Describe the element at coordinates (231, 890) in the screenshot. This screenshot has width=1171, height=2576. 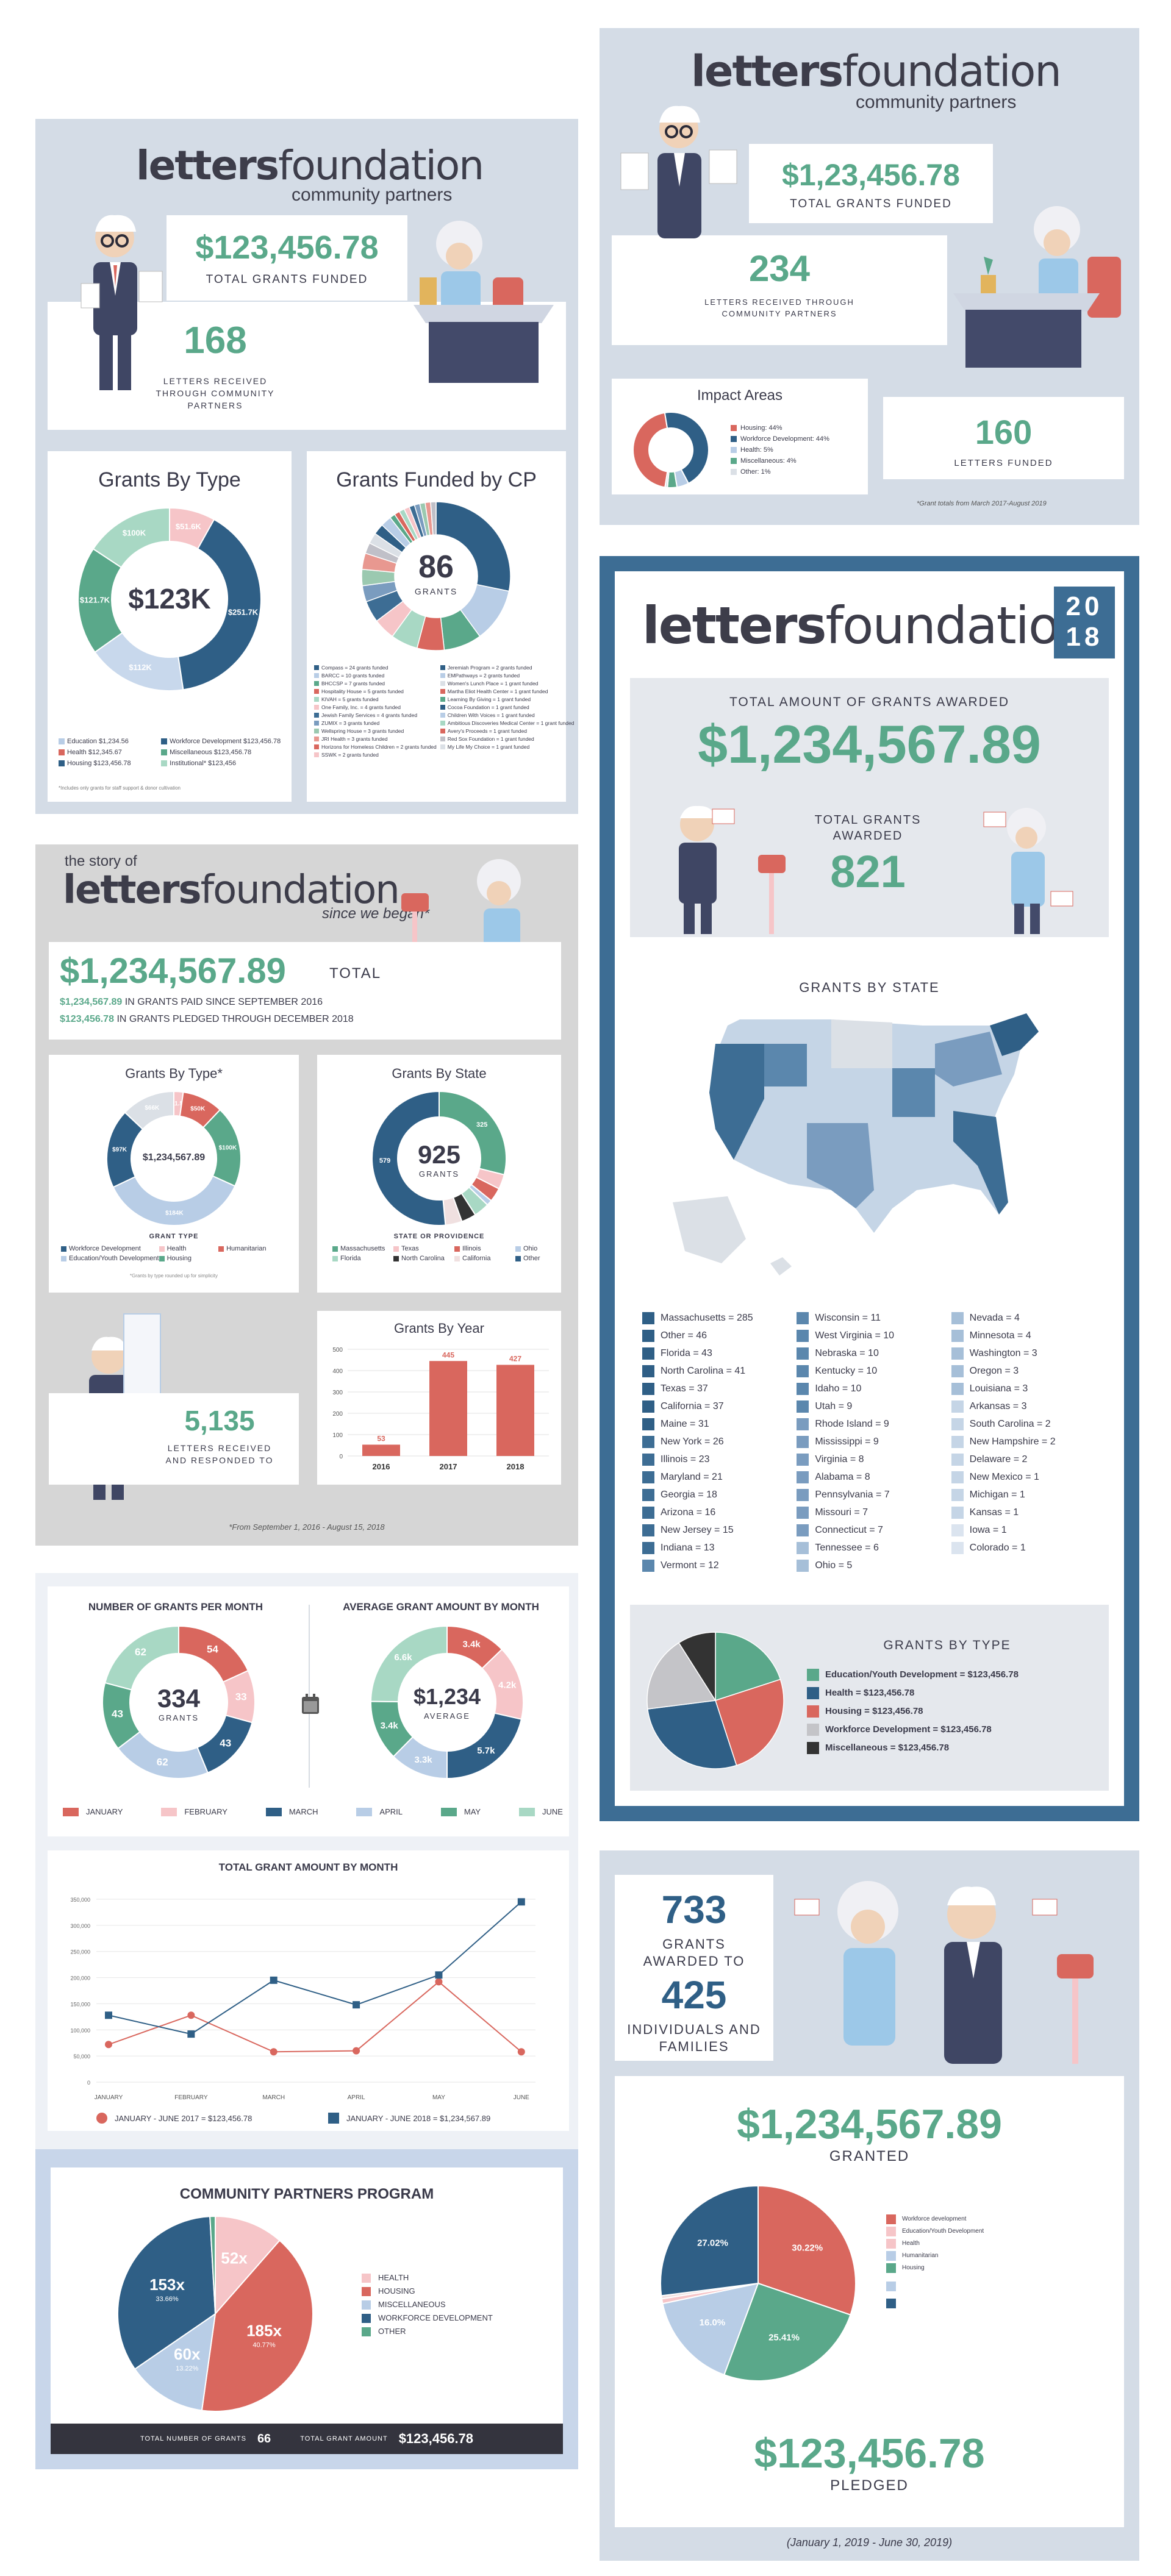
I see `logo: lettersfoundation` at that location.